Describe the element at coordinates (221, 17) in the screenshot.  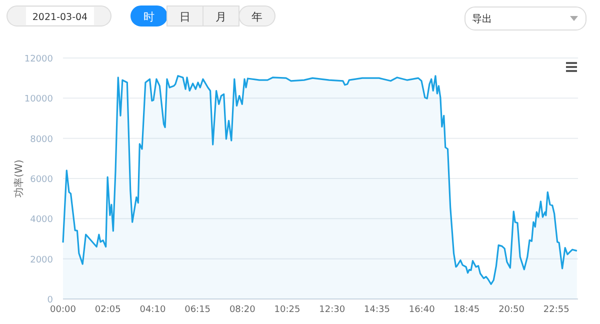
I see `text: 月` at that location.